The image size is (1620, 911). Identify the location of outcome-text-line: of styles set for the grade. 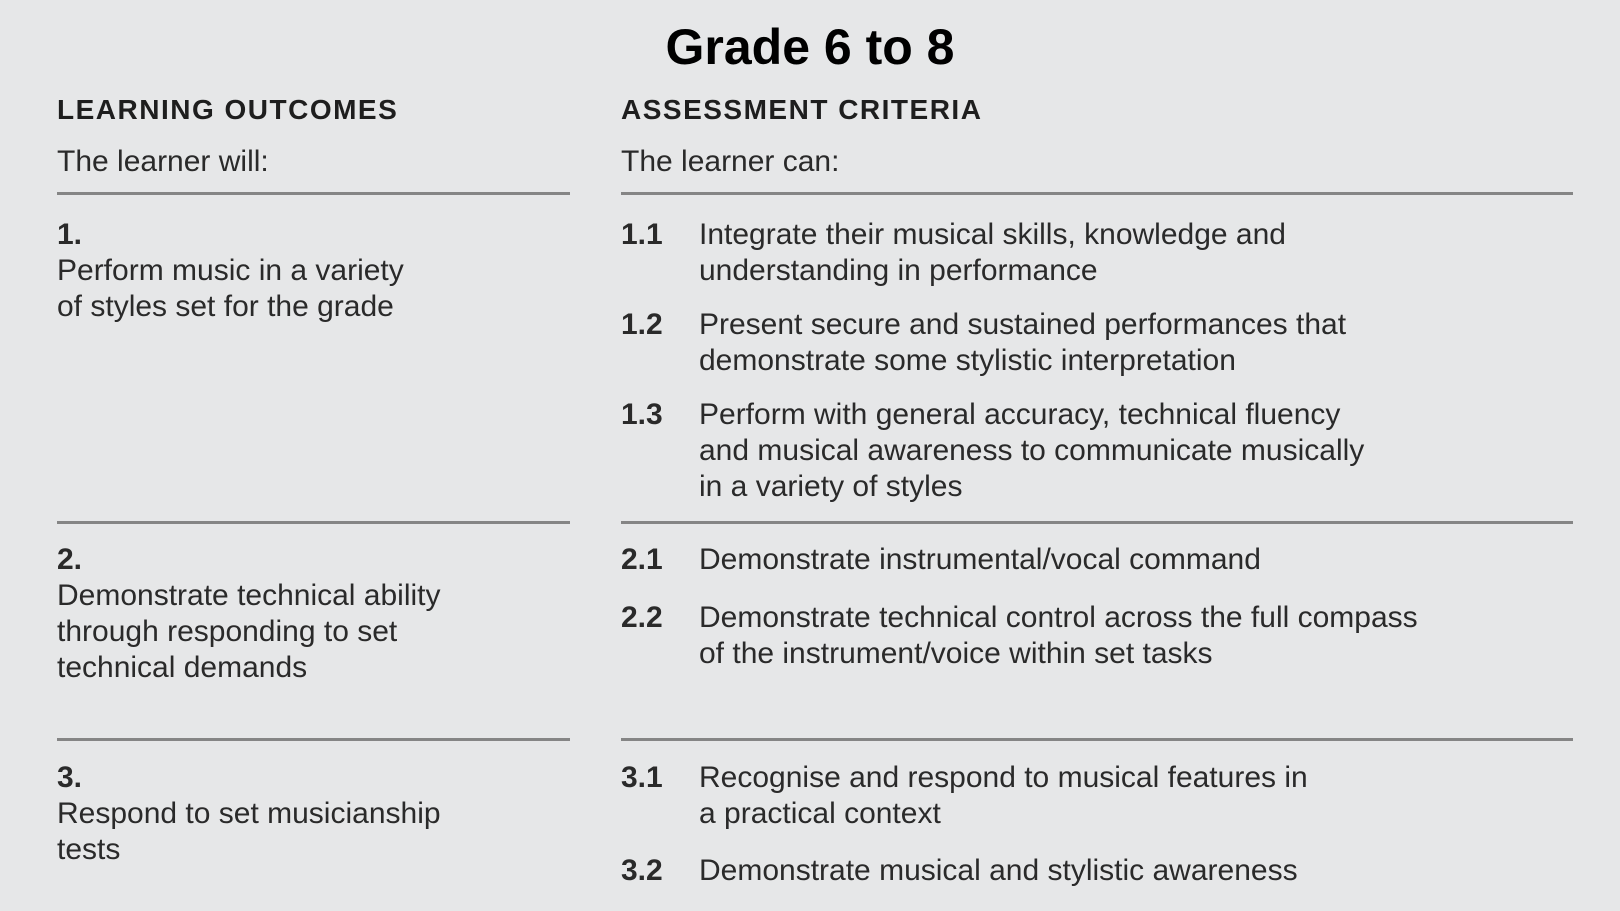
(225, 306).